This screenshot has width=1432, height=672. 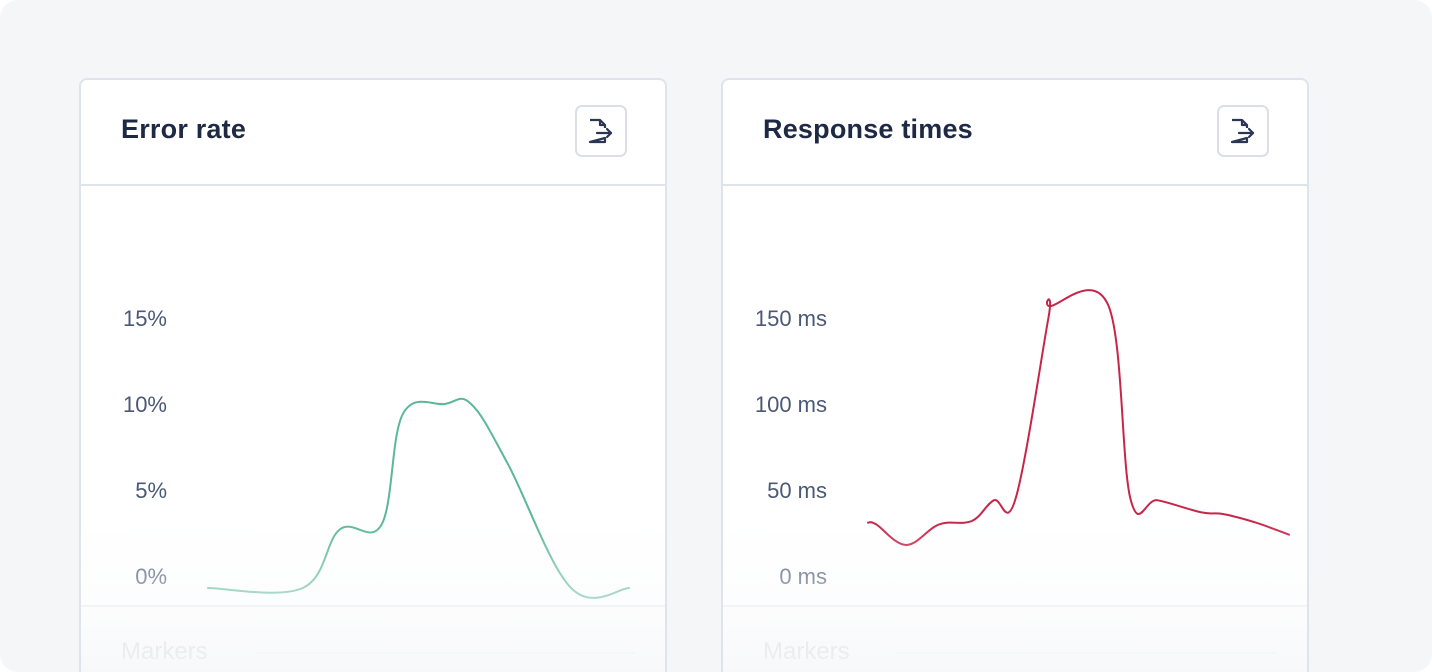 What do you see at coordinates (791, 318) in the screenshot?
I see `y-tick-label: 150 ms` at bounding box center [791, 318].